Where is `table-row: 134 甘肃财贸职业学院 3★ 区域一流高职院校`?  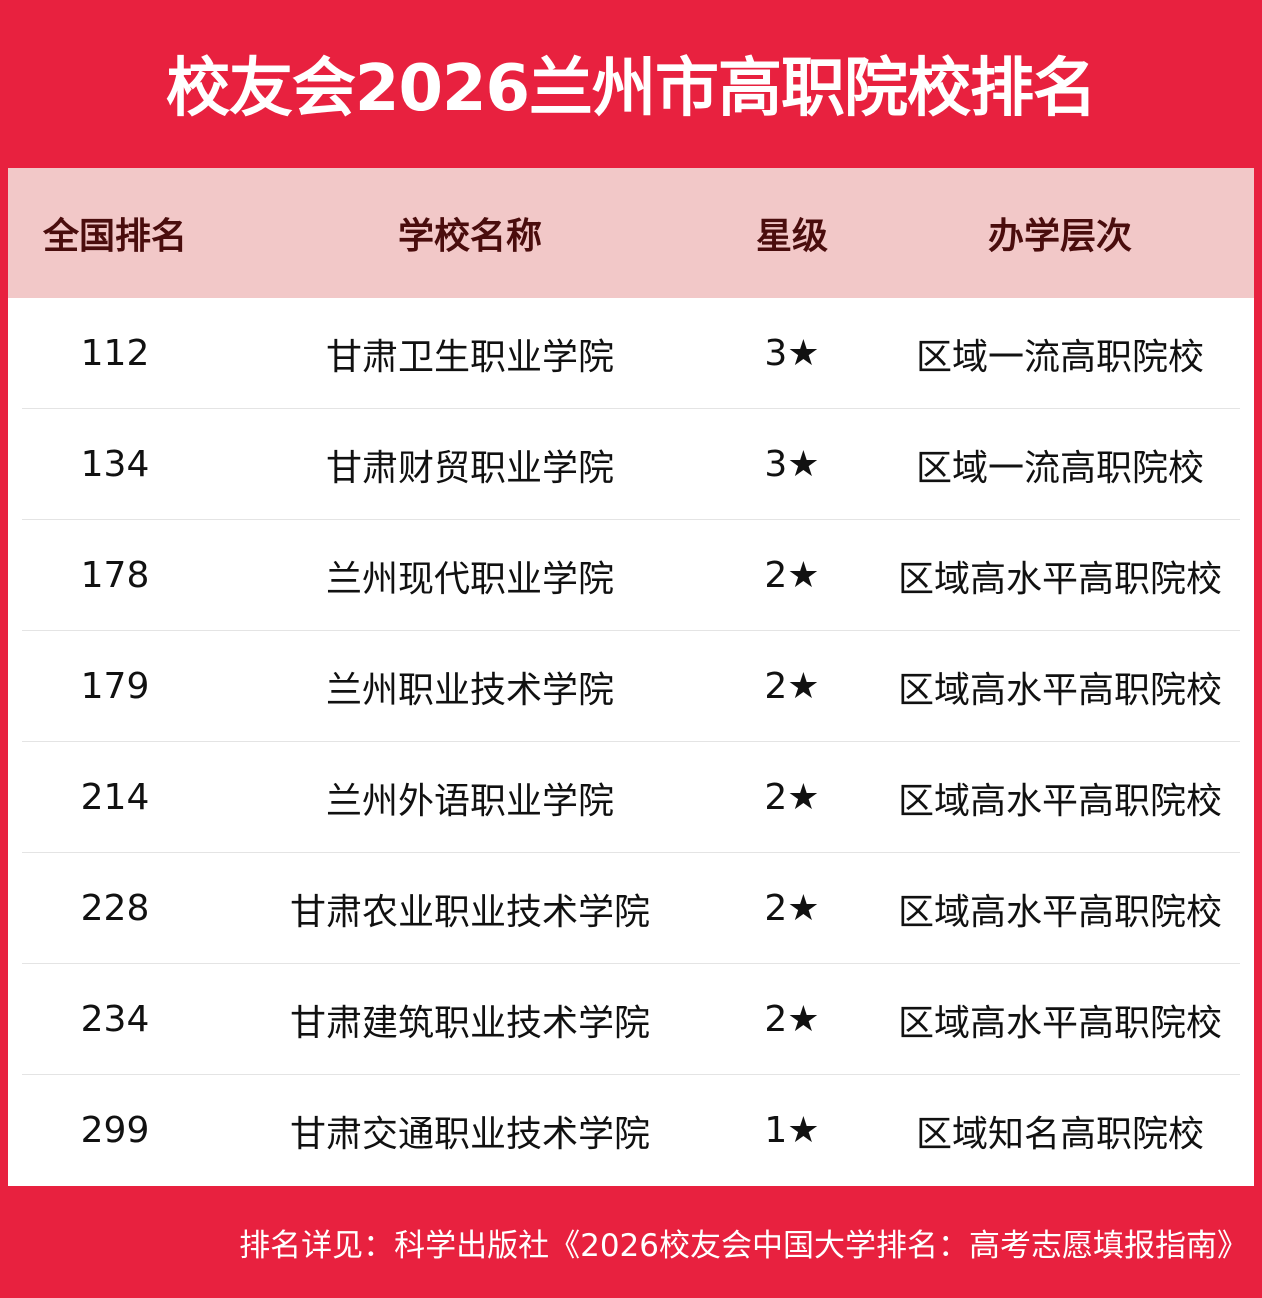
table-row: 134 甘肃财贸职业学院 3★ 区域一流高职院校 is located at coordinates (631, 464).